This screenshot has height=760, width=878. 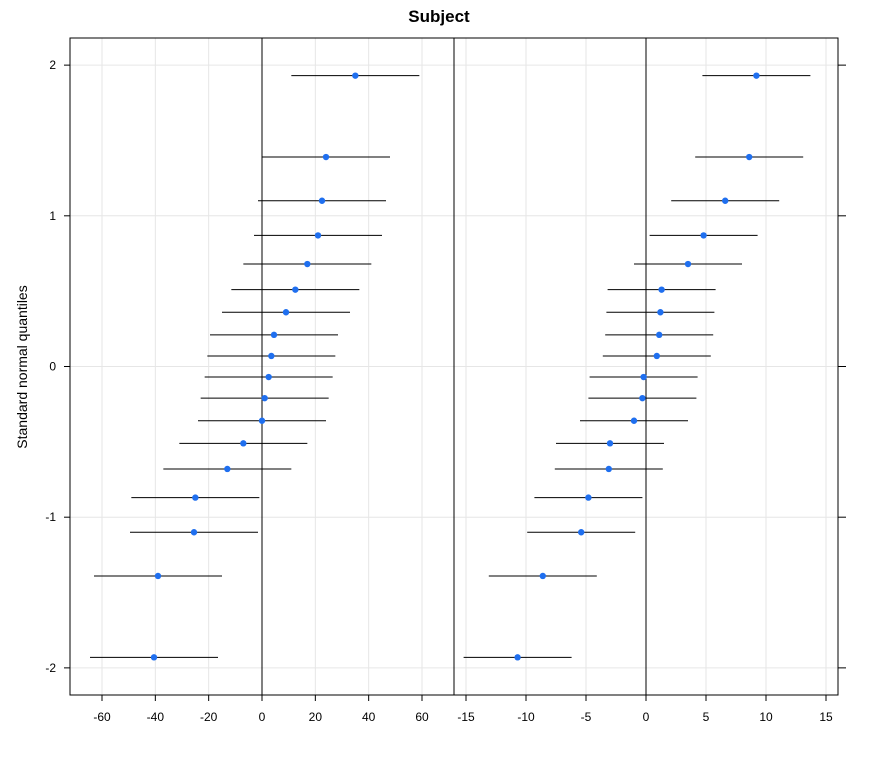 I want to click on x-tick-label: -10, so click(x=526, y=717).